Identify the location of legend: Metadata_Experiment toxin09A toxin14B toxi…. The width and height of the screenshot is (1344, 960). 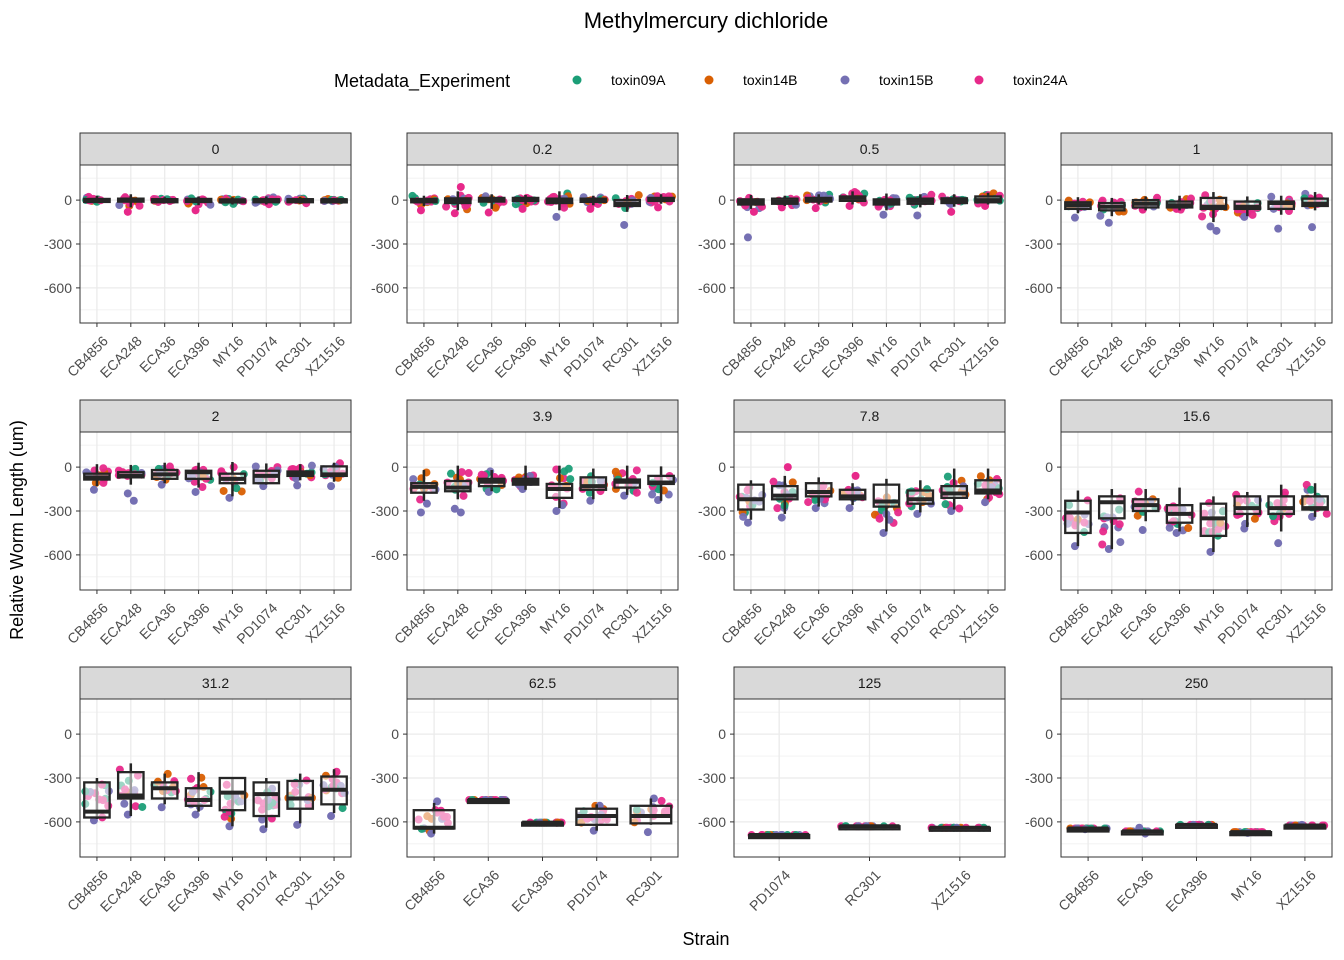
(701, 81).